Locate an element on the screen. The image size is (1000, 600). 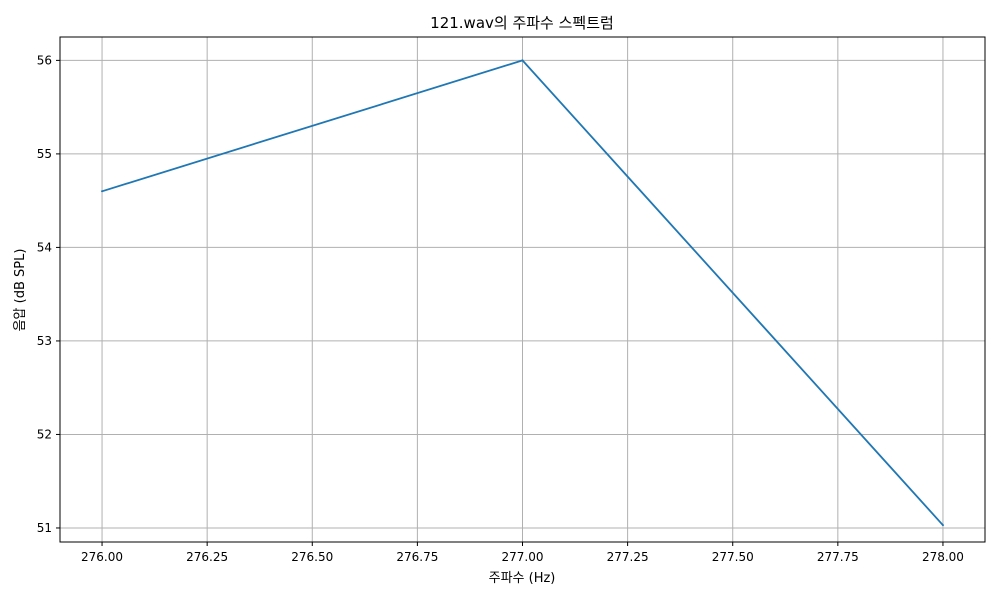
x-tick-label: 277.00 is located at coordinates (523, 557).